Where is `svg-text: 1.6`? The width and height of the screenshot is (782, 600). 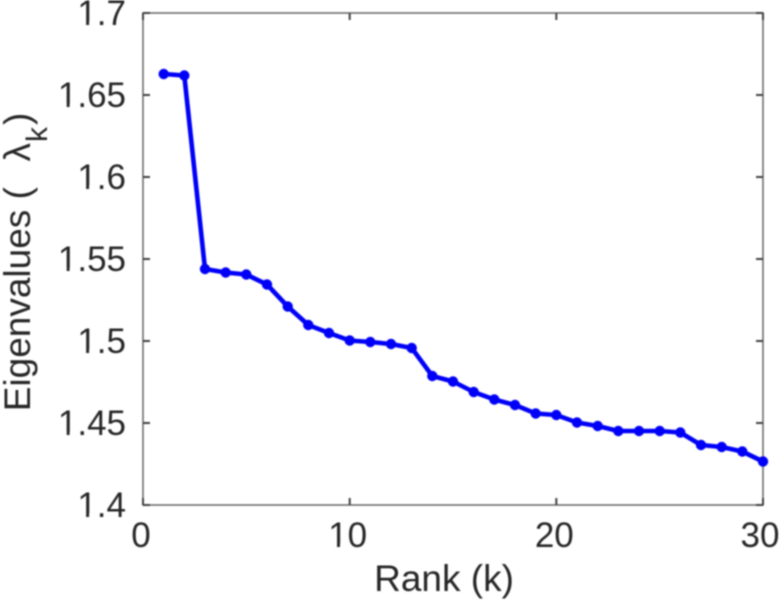 svg-text: 1.6 is located at coordinates (101, 177).